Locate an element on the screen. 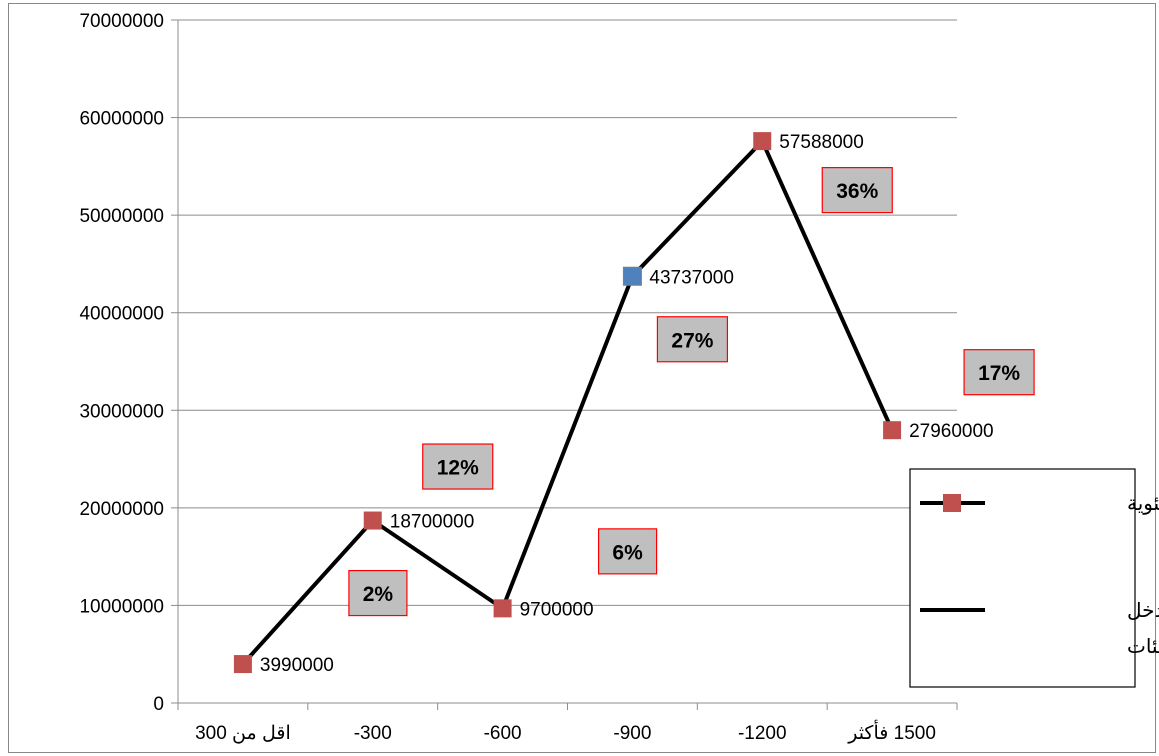 Image resolution: width=1159 pixels, height=756 pixels. percent-label: 17% is located at coordinates (999, 373).